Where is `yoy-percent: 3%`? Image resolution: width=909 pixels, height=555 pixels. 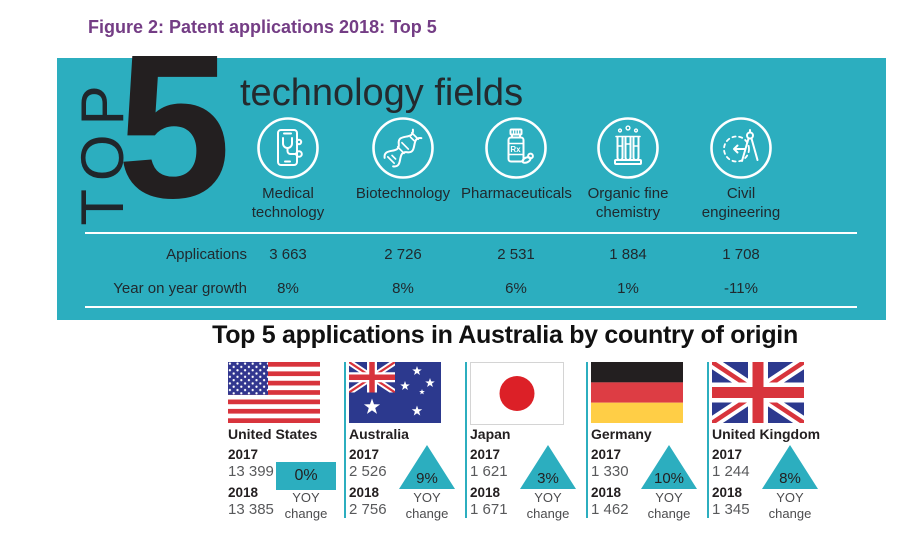
yoy-percent: 3% is located at coordinates (548, 478).